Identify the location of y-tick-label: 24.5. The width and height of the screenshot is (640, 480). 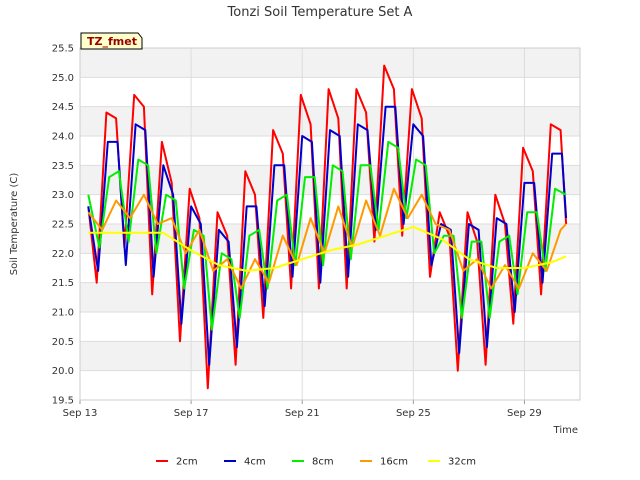
(63, 107).